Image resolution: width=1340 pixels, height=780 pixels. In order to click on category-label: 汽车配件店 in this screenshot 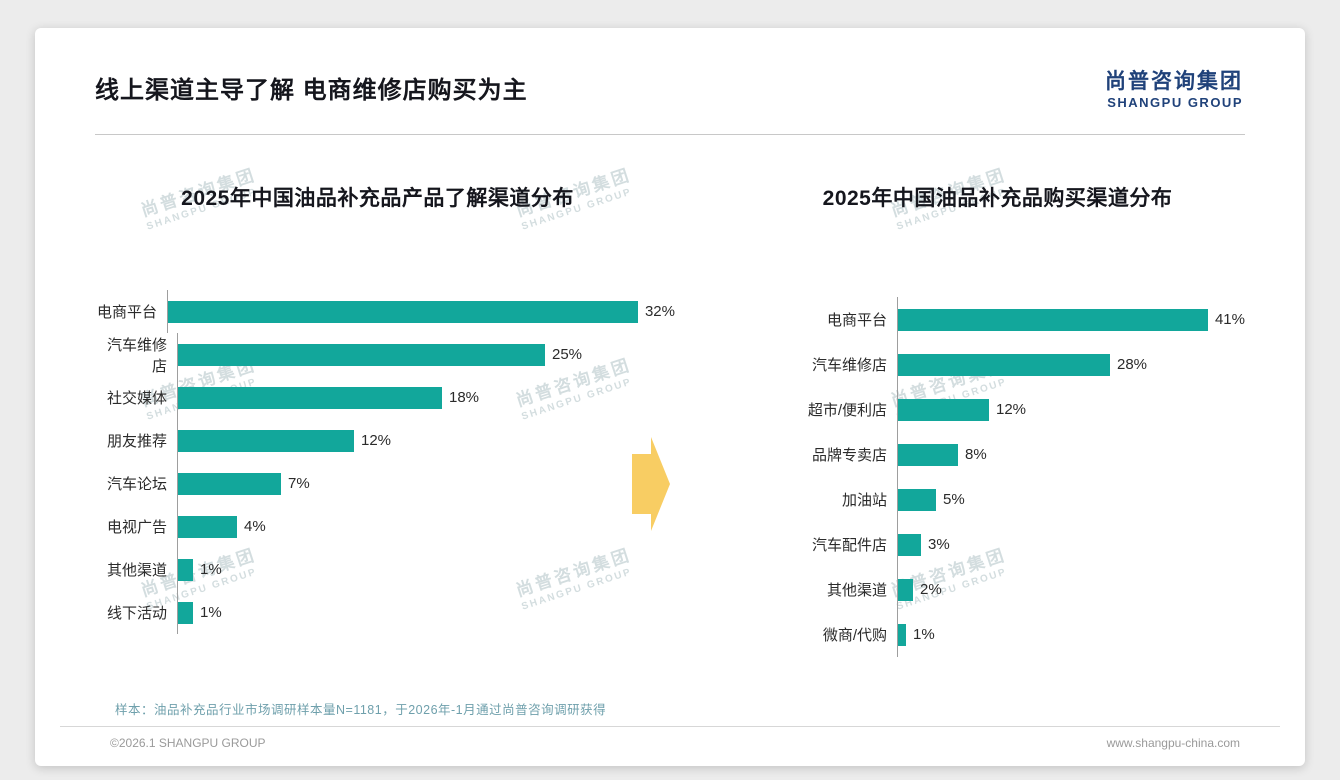, I will do `click(849, 546)`.